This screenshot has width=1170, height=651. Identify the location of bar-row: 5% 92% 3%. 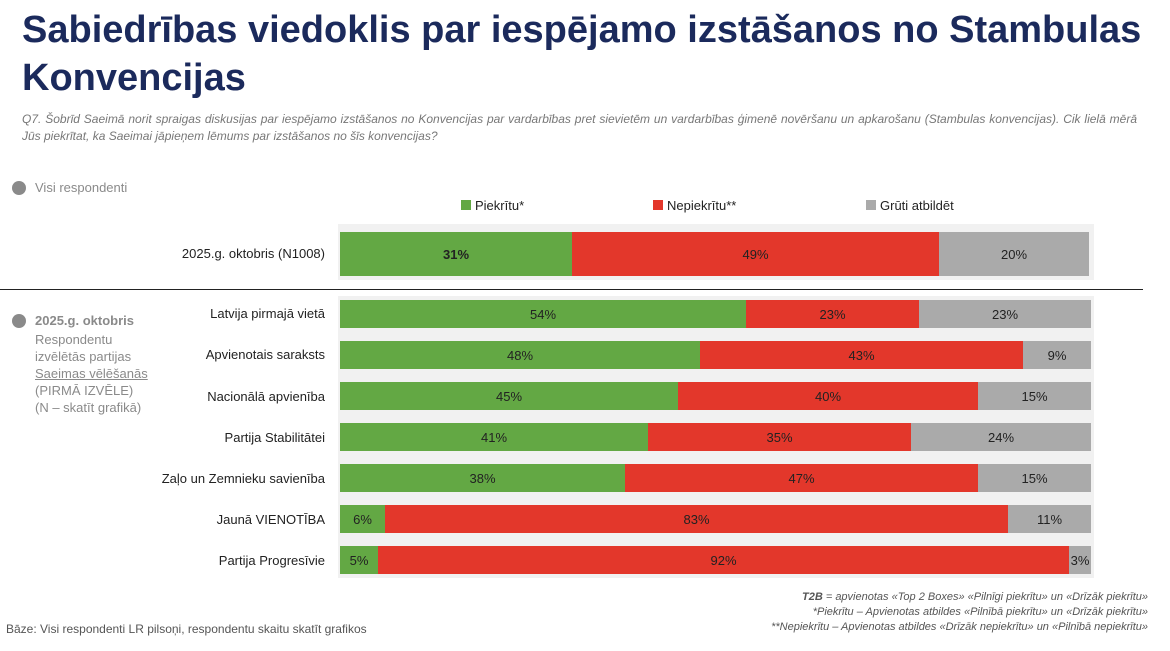
(715, 560).